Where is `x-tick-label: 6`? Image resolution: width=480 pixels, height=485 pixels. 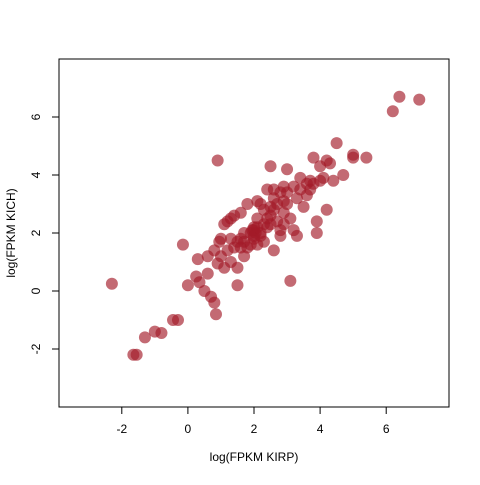
x-tick-label: 6 is located at coordinates (386, 429).